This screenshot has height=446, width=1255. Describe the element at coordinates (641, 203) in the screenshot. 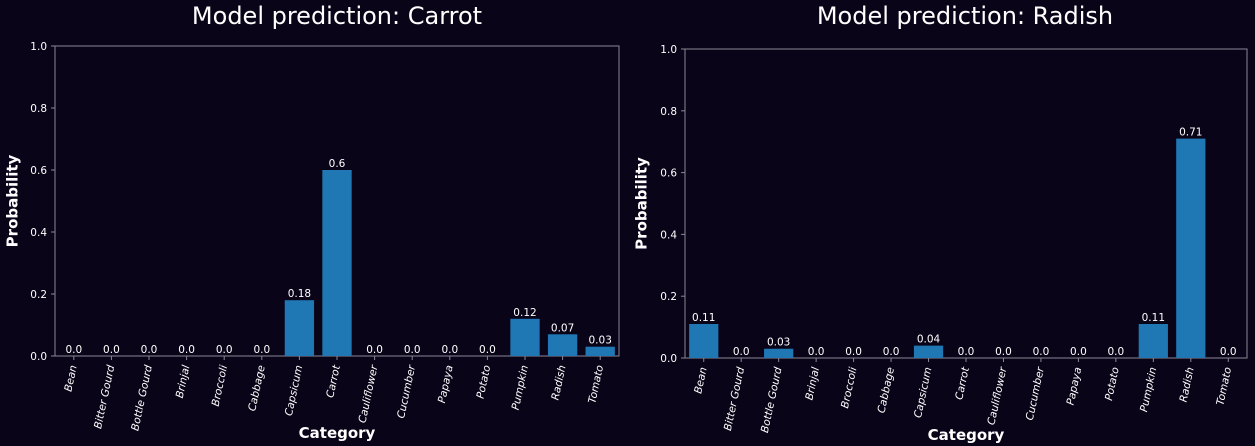

I see `chart-2-y-axis-label: Probability` at that location.